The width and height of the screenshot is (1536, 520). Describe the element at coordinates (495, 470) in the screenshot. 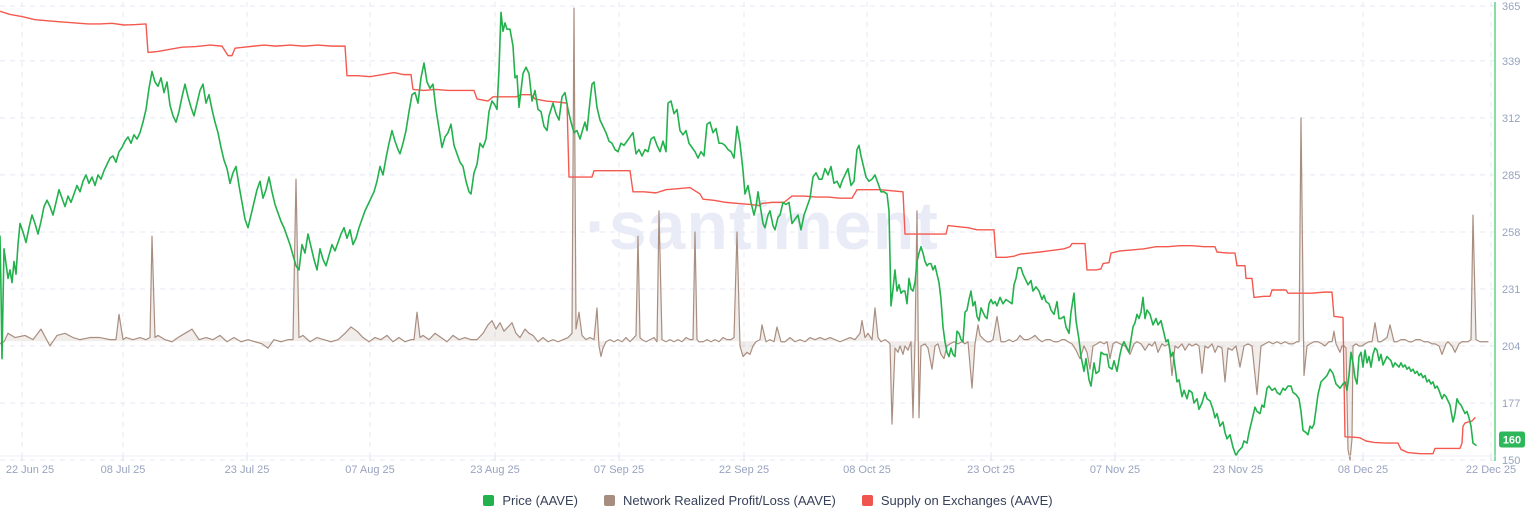

I see `x-tick-label: 23 Aug 25` at that location.